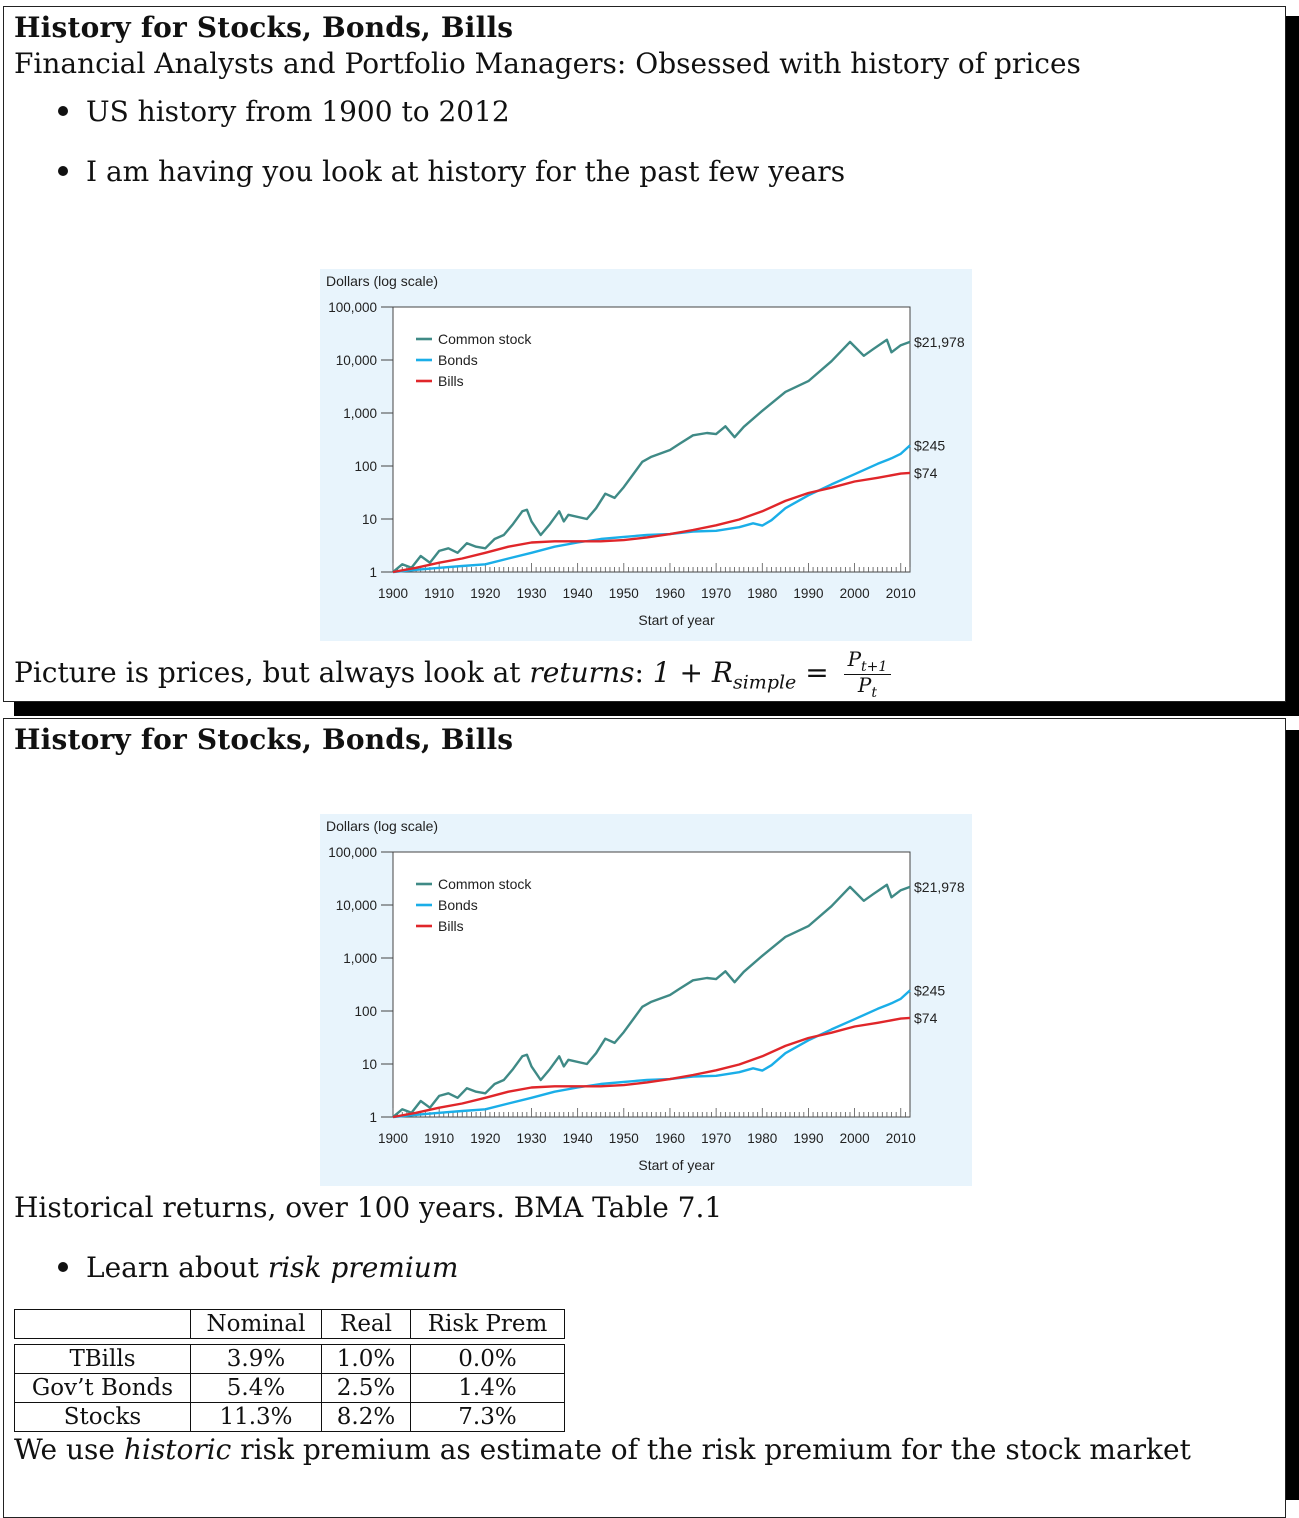 The height and width of the screenshot is (1518, 1299). I want to click on x-tick-label: 1990, so click(808, 1138).